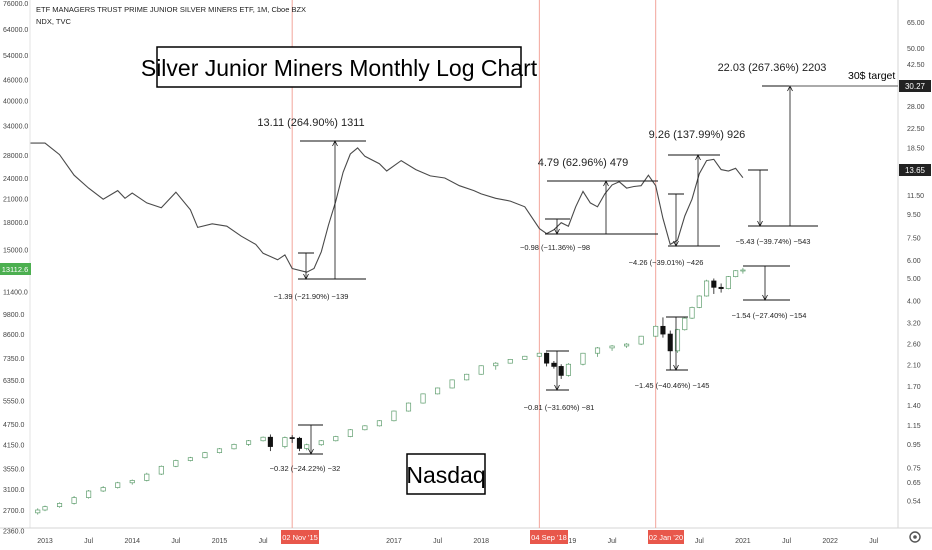 This screenshot has width=932, height=550. What do you see at coordinates (914, 261) in the screenshot?
I see `right-axis-tick: 6.00` at bounding box center [914, 261].